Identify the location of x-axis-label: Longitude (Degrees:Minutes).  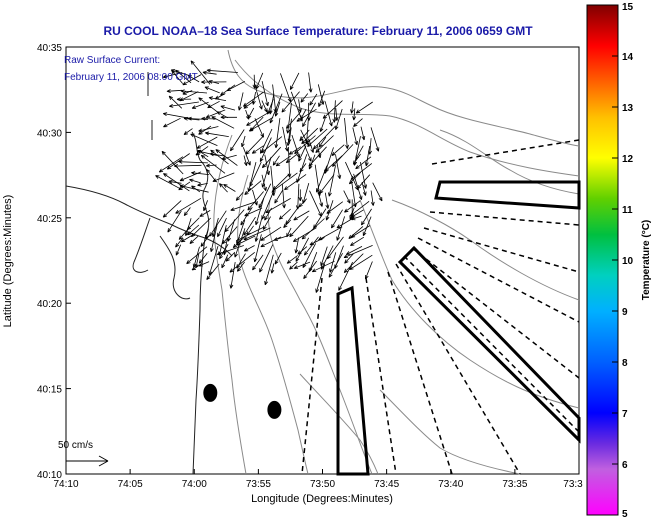
(322, 499).